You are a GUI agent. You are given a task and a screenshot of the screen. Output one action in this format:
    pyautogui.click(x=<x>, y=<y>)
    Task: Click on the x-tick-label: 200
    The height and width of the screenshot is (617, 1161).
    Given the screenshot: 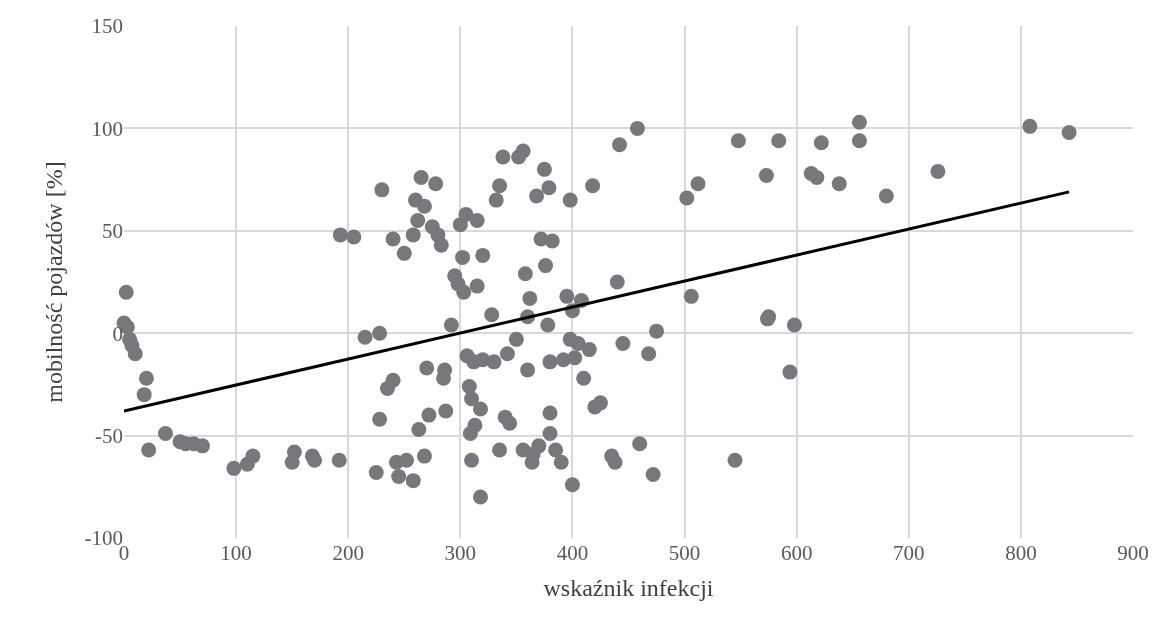 What is the action you would take?
    pyautogui.click(x=348, y=553)
    